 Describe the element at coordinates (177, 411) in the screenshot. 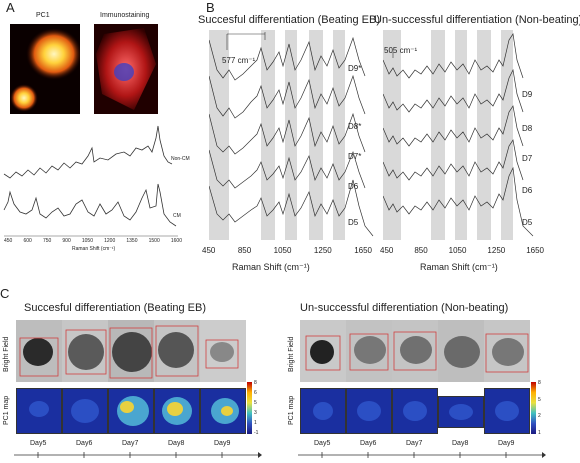

I see `pc1-map-day8` at that location.